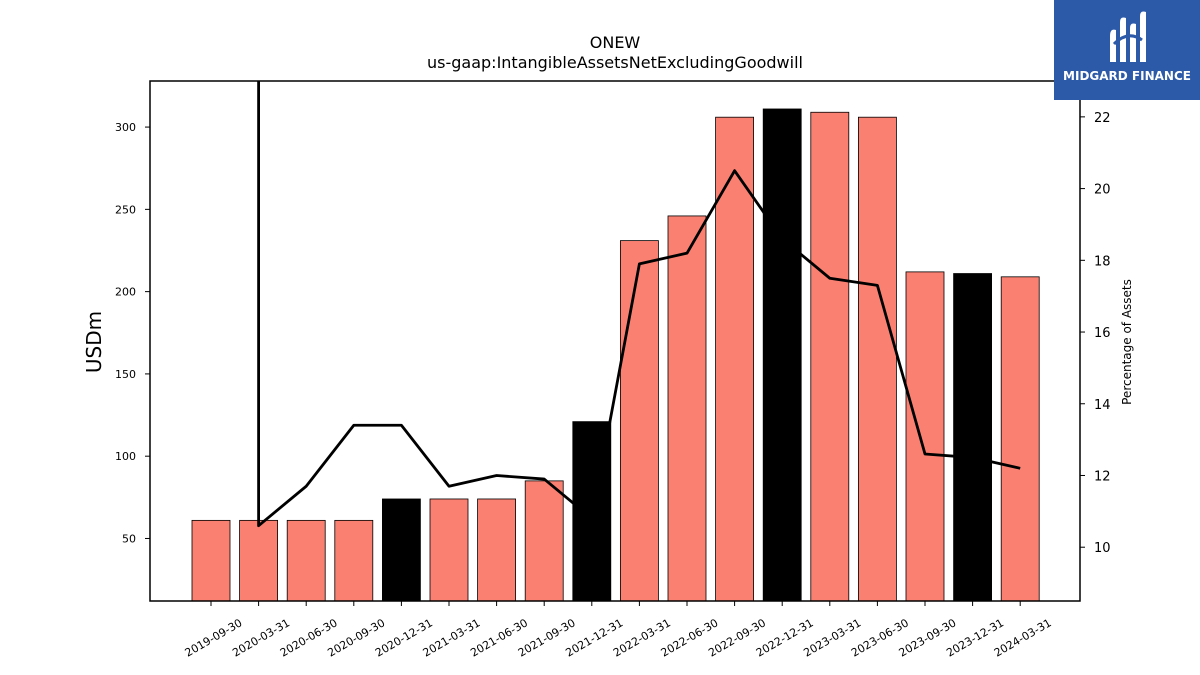 The width and height of the screenshot is (1200, 675). I want to click on y-tick-label-250: 250, so click(125, 209).